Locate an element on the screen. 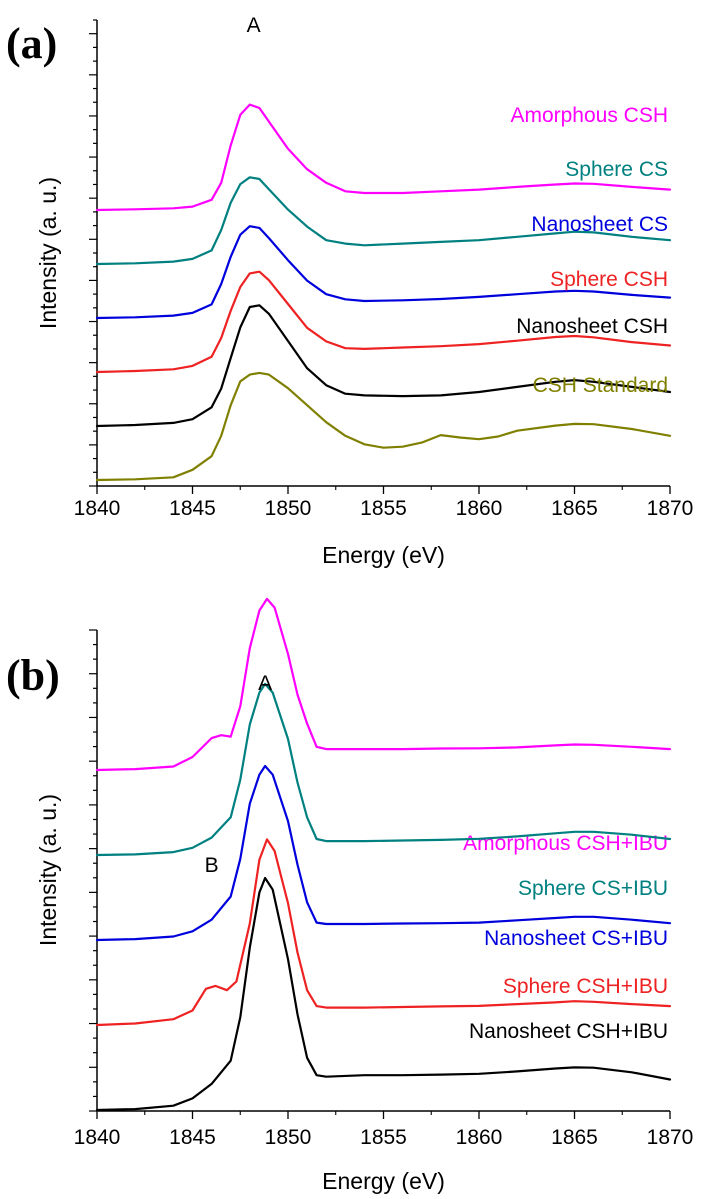  series-label: Nanosheet CS is located at coordinates (599, 224).